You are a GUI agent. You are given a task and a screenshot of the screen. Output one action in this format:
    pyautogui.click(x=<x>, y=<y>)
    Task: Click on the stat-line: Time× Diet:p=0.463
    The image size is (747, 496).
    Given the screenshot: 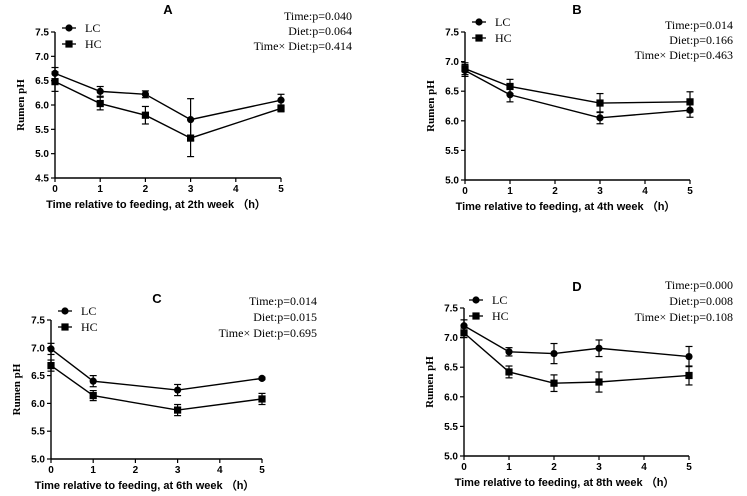 What is the action you would take?
    pyautogui.click(x=684, y=55)
    